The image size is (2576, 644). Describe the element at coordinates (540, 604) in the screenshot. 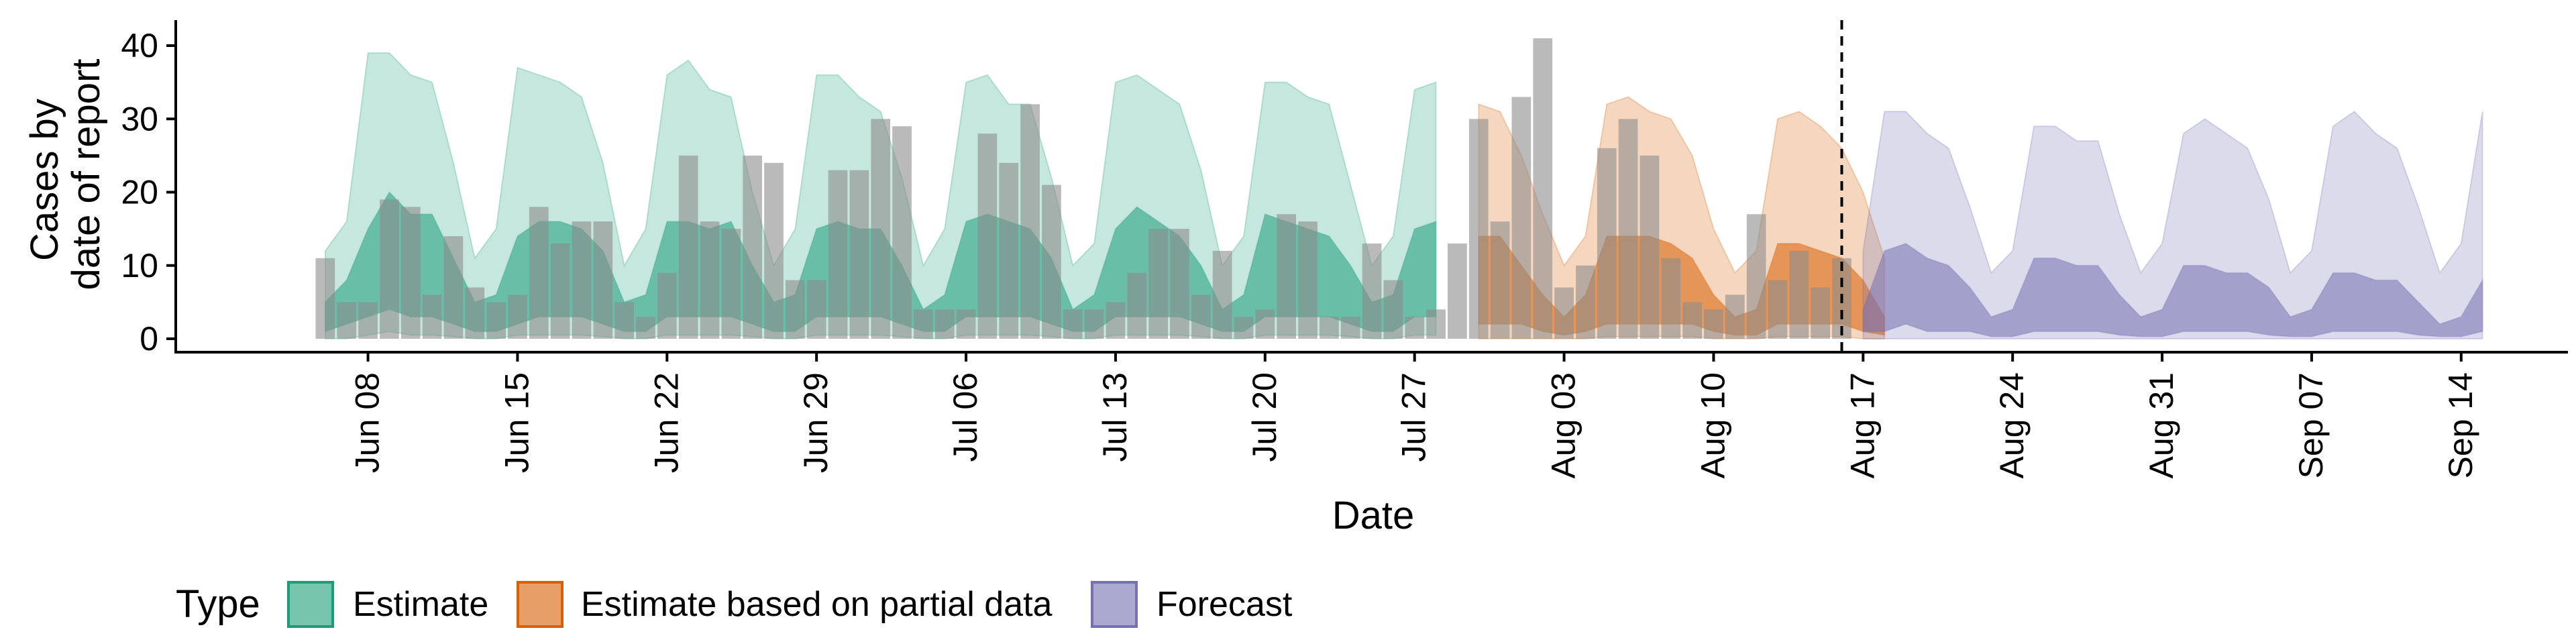

I see `legend-swatch-partial-estimate` at that location.